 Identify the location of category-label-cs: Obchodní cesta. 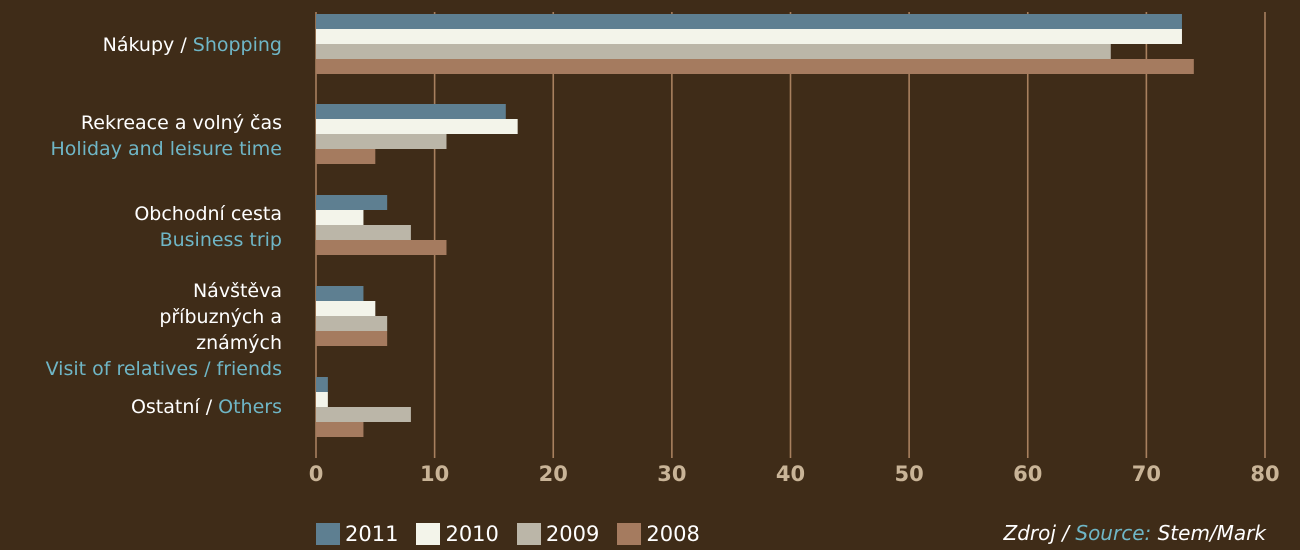
(208, 214).